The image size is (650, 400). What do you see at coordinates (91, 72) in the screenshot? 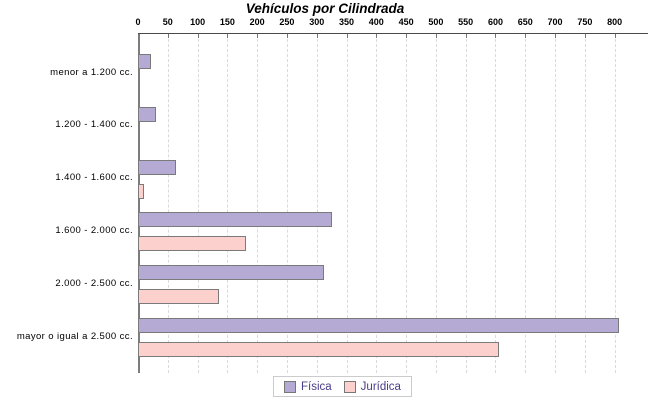
I see `category-label: menor a 1.200 cc.` at bounding box center [91, 72].